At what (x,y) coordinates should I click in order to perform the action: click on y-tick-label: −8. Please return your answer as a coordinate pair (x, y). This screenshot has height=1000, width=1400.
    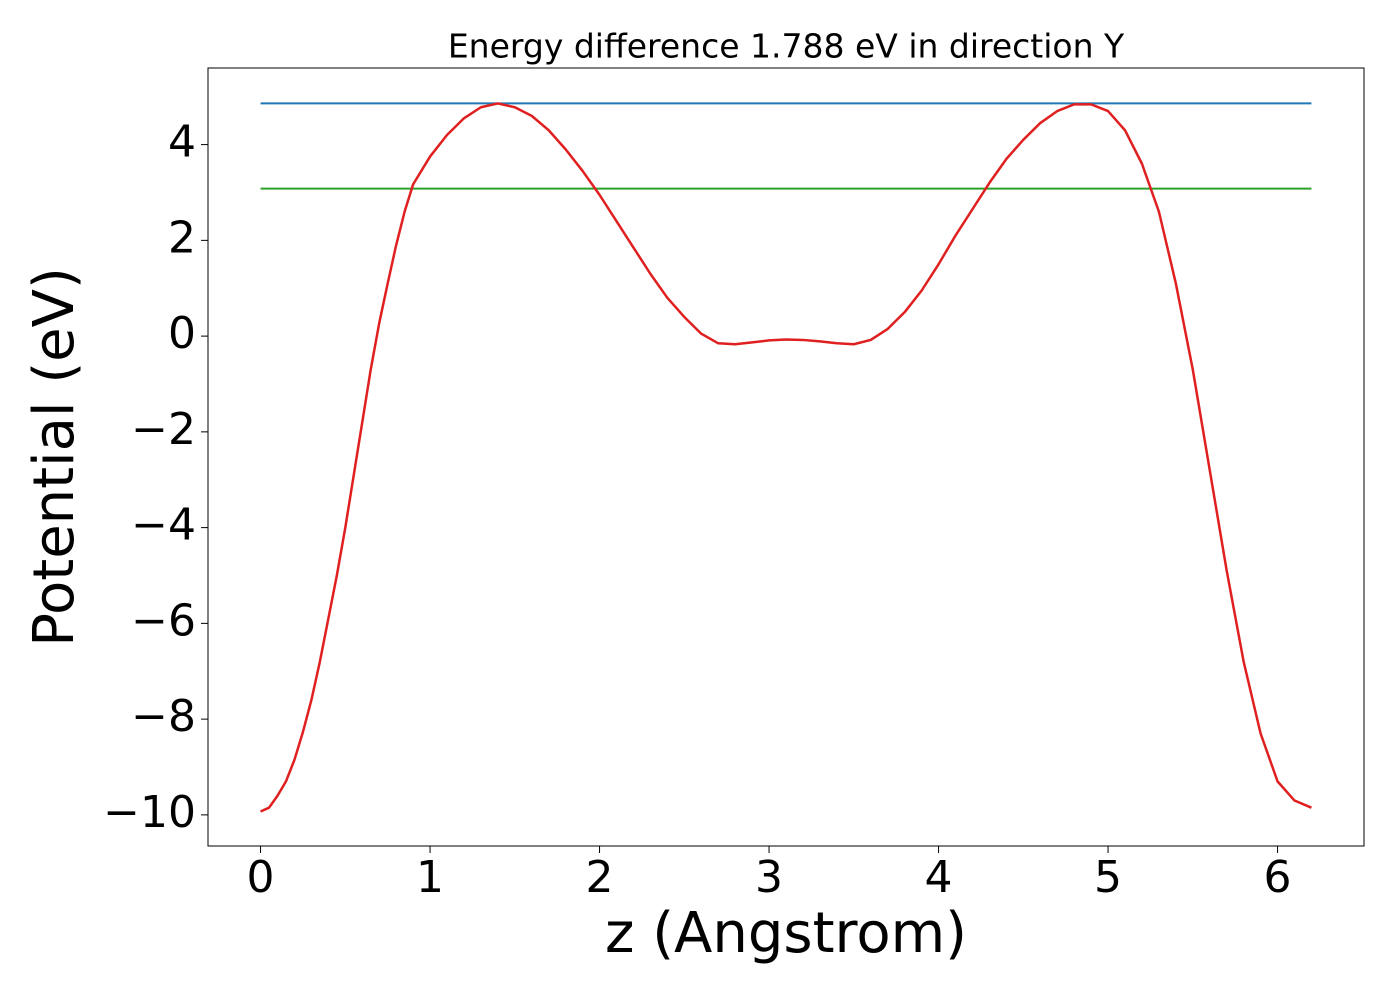
    Looking at the image, I should click on (163, 716).